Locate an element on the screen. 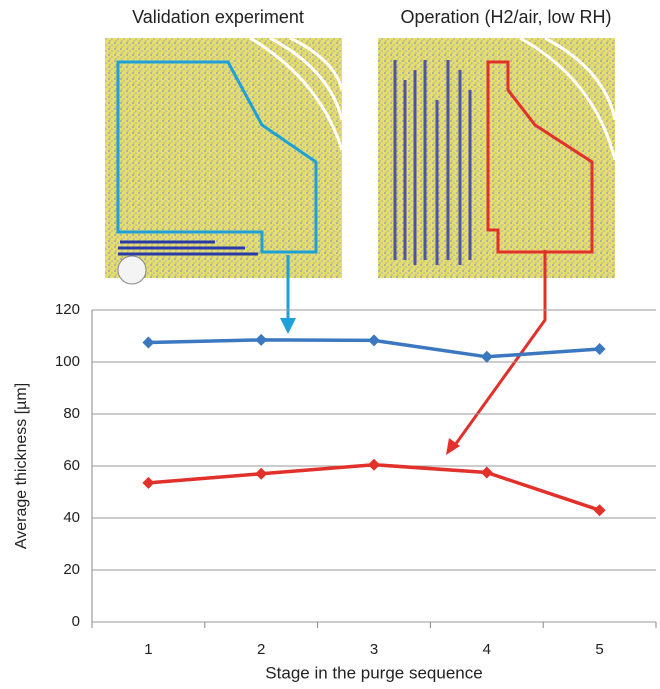 This screenshot has width=660, height=689. y-tick-label: 80 is located at coordinates (71, 413).